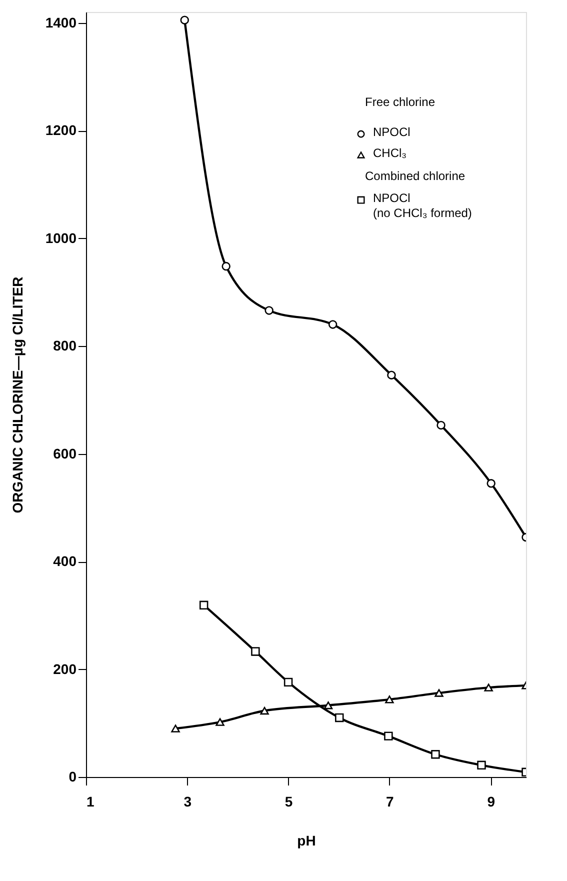 The height and width of the screenshot is (881, 567). Describe the element at coordinates (288, 802) in the screenshot. I see `x-tick-label: 5` at that location.